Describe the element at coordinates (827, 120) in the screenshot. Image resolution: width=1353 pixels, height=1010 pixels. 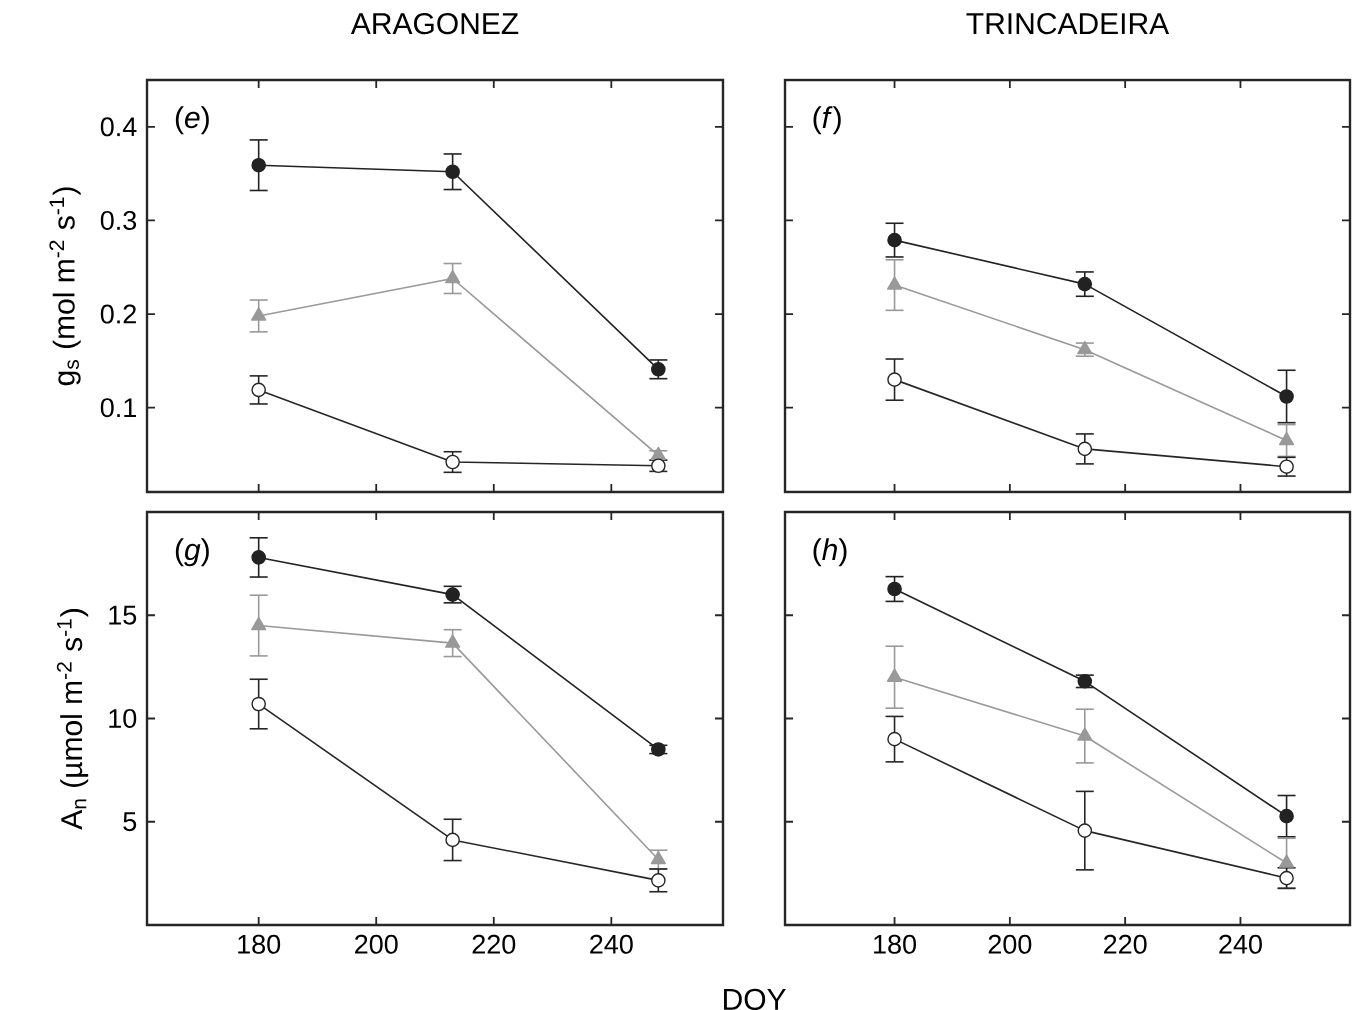
I see `annotation: (f)` at that location.